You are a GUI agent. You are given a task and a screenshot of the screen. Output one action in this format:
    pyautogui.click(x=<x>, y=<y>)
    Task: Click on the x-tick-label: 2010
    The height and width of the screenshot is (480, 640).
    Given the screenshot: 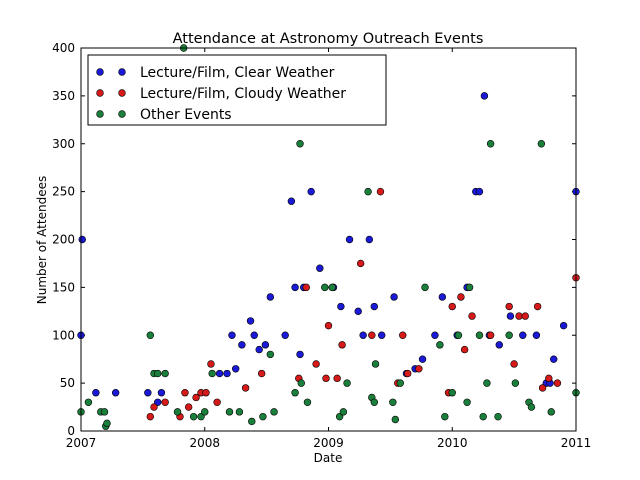 What is the action you would take?
    pyautogui.click(x=452, y=443)
    